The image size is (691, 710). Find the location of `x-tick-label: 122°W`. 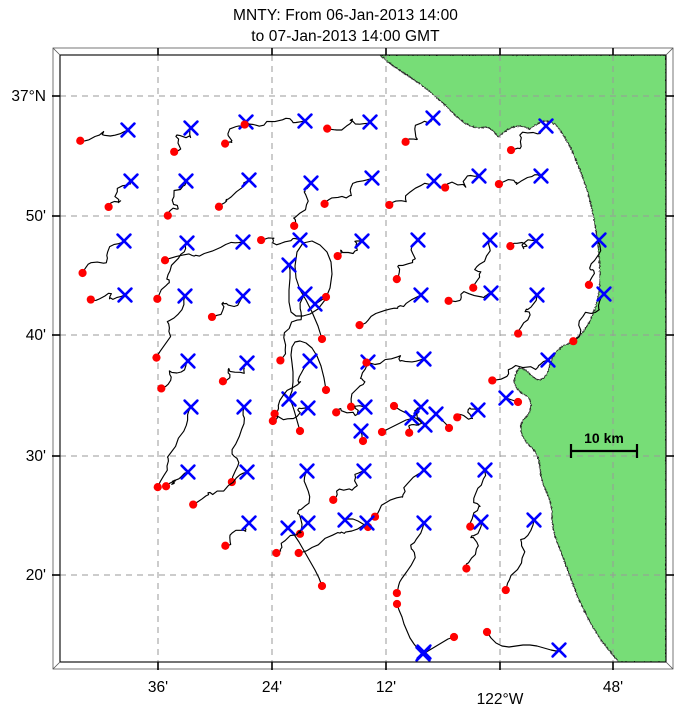

x-tick-label: 122°W is located at coordinates (500, 699).